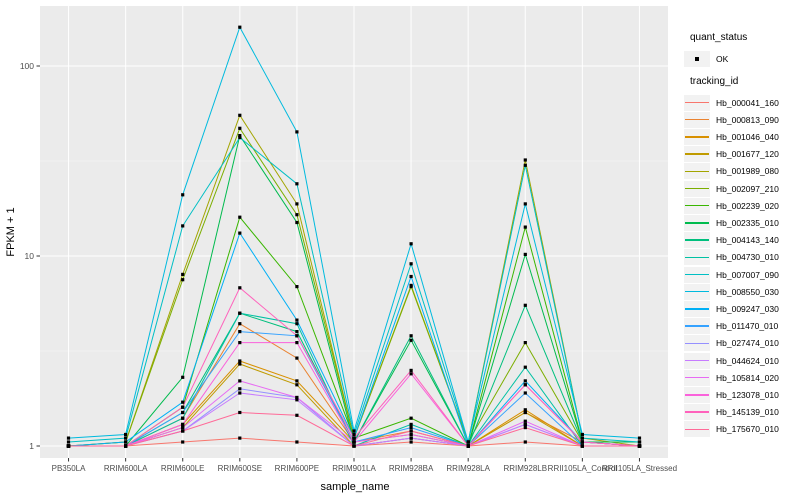  What do you see at coordinates (747, 343) in the screenshot?
I see `legend-item-label: Hb_027474_010` at bounding box center [747, 343].